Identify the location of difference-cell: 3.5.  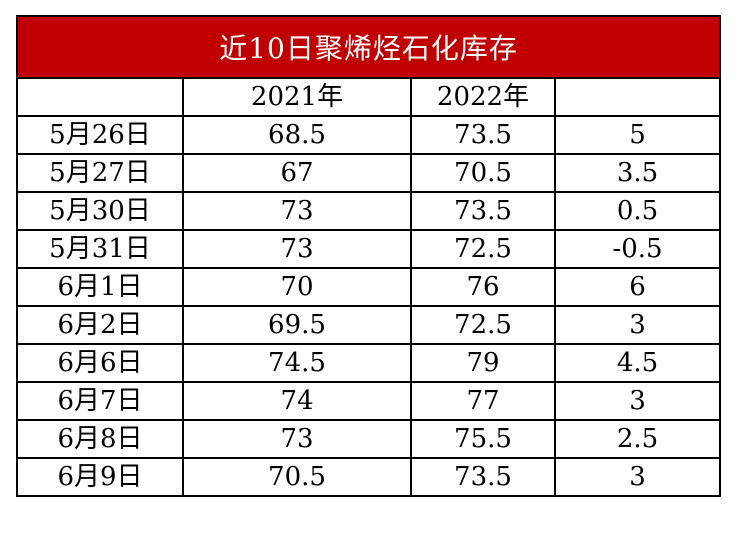
(637, 173).